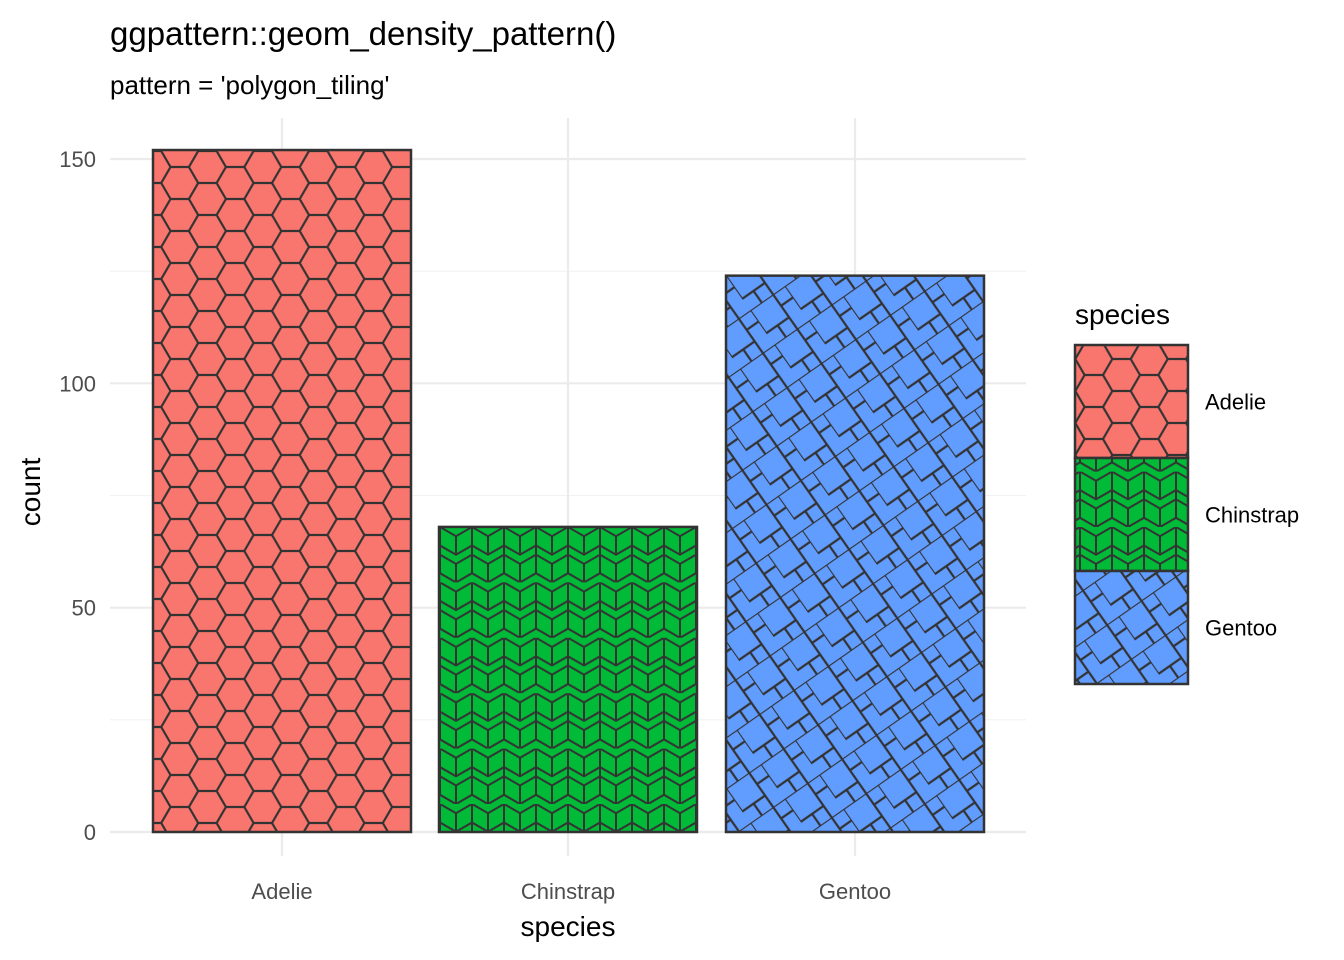 Image resolution: width=1344 pixels, height=960 pixels. I want to click on legend-label: Gentoo, so click(1241, 628).